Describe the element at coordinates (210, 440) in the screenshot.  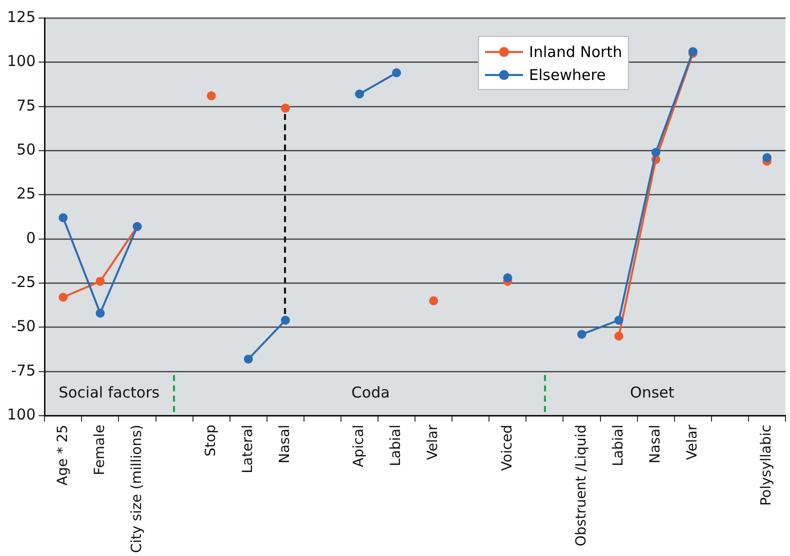
I see `x-tick-label: Stop` at that location.